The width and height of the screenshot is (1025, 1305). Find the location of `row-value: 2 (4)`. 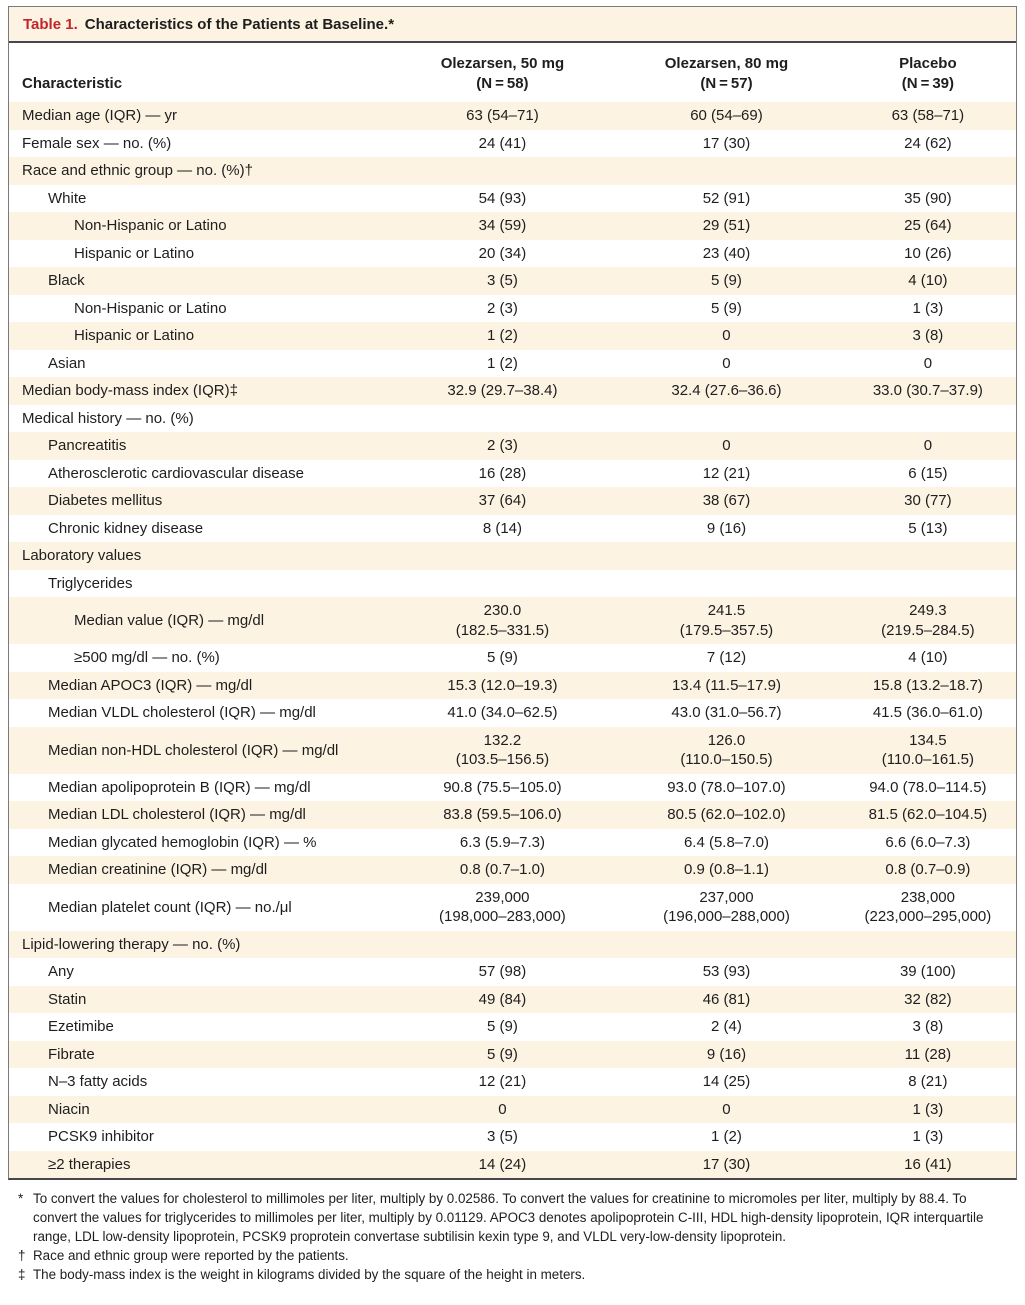

row-value: 2 (4) is located at coordinates (726, 1027).